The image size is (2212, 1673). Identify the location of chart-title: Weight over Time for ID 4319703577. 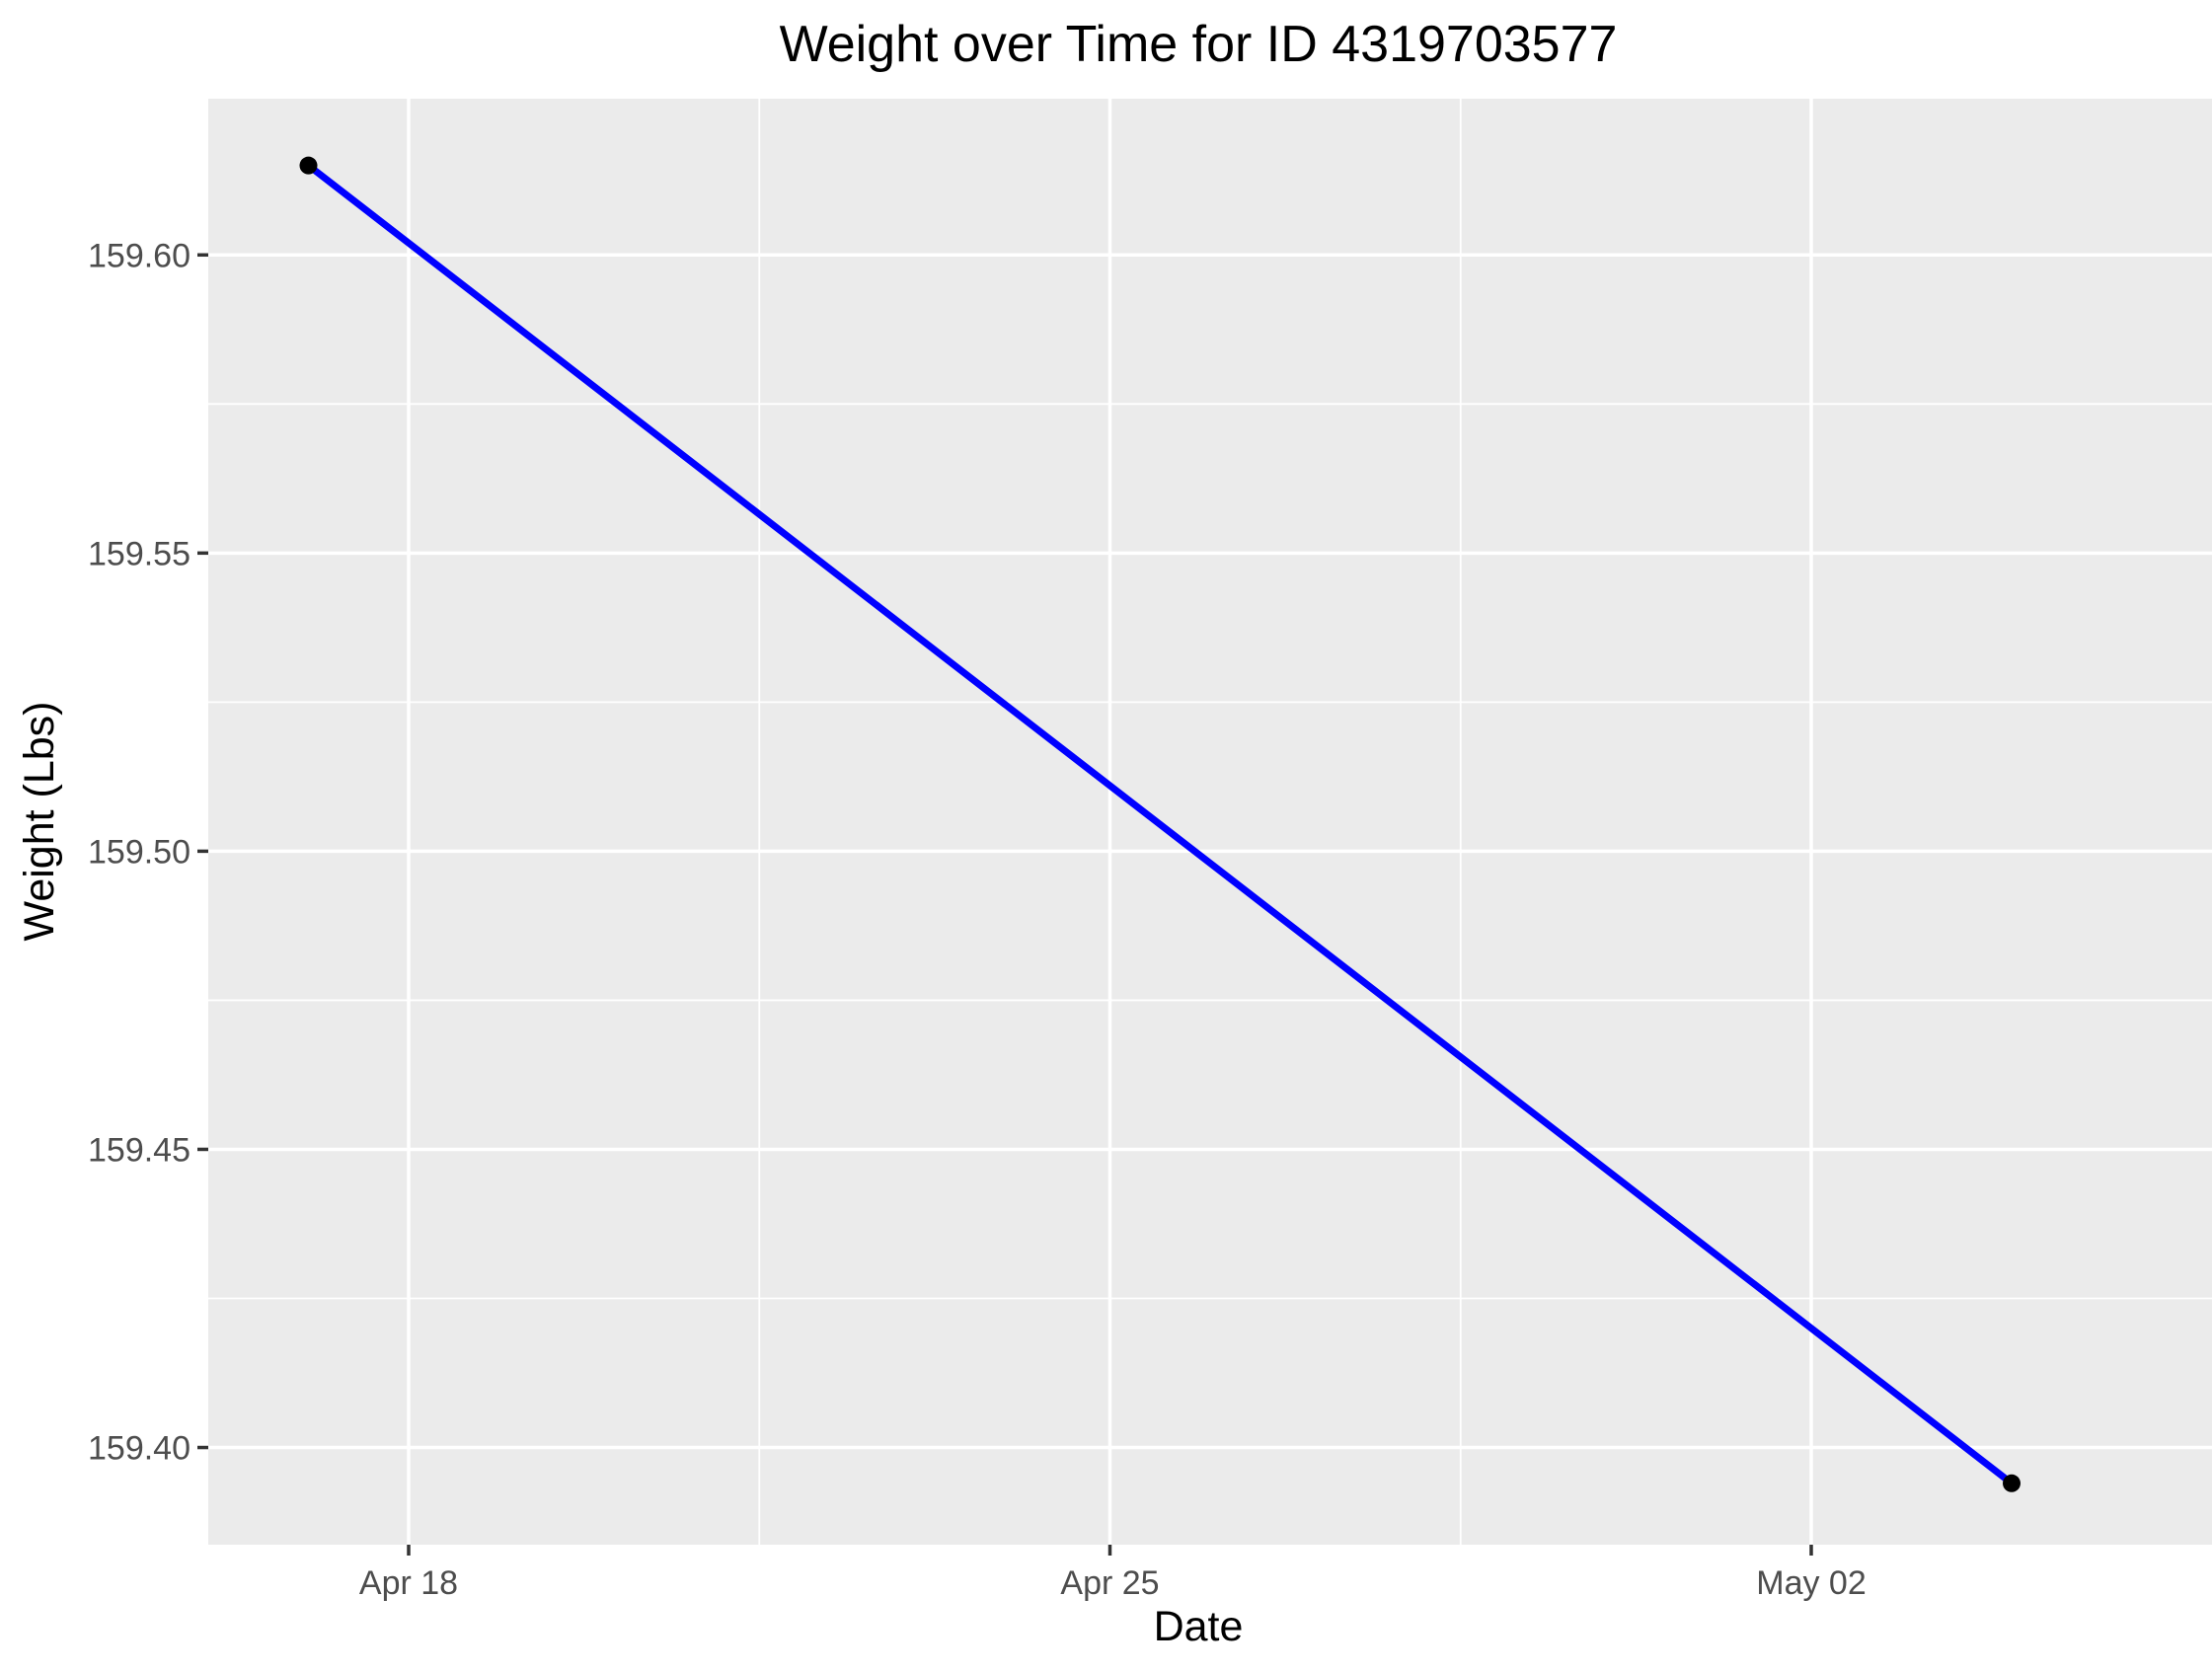
(1199, 44).